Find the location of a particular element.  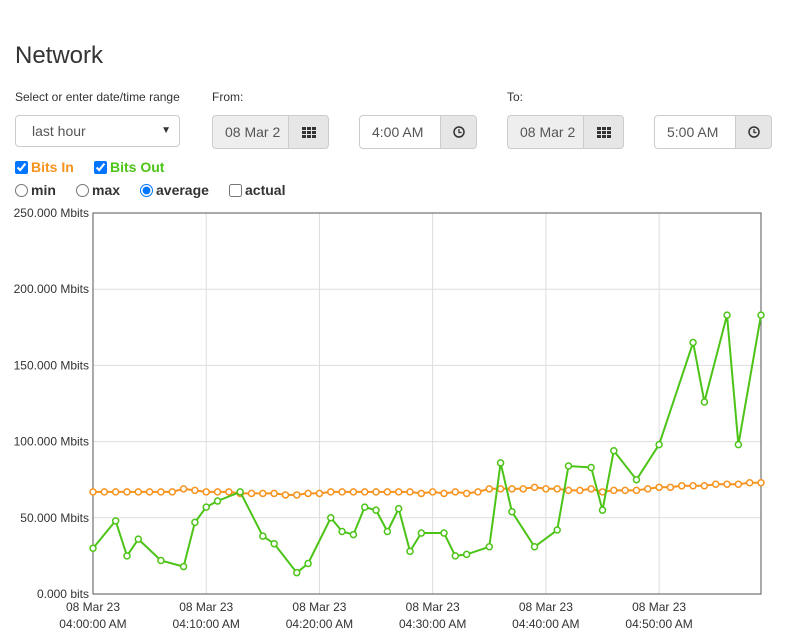

from-date-group: 08 Mar 2 is located at coordinates (270, 132).